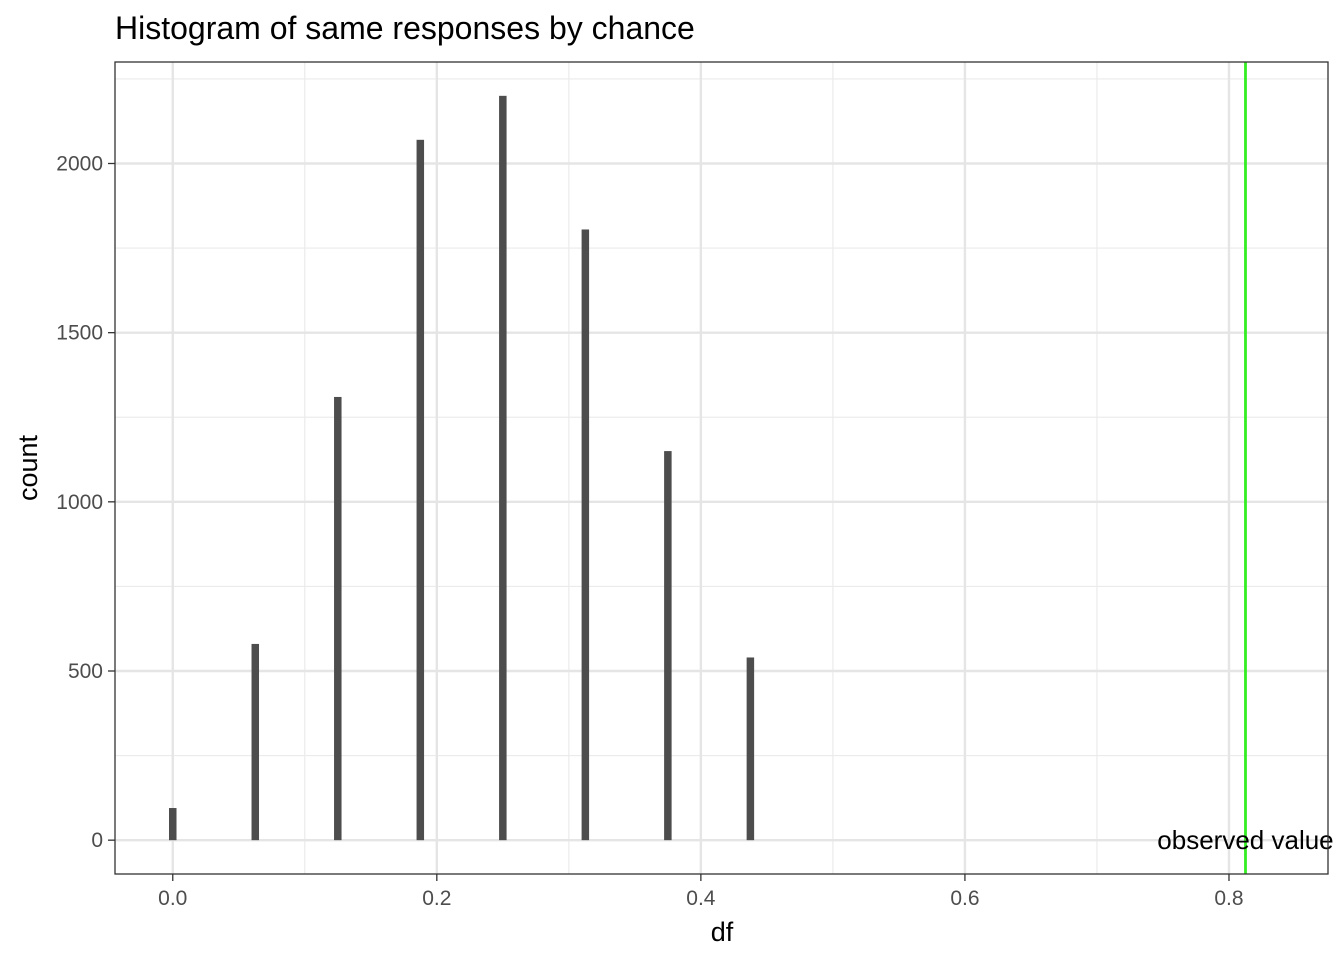 The image size is (1344, 960). Describe the element at coordinates (1228, 898) in the screenshot. I see `x-tick-label: 0.8` at that location.